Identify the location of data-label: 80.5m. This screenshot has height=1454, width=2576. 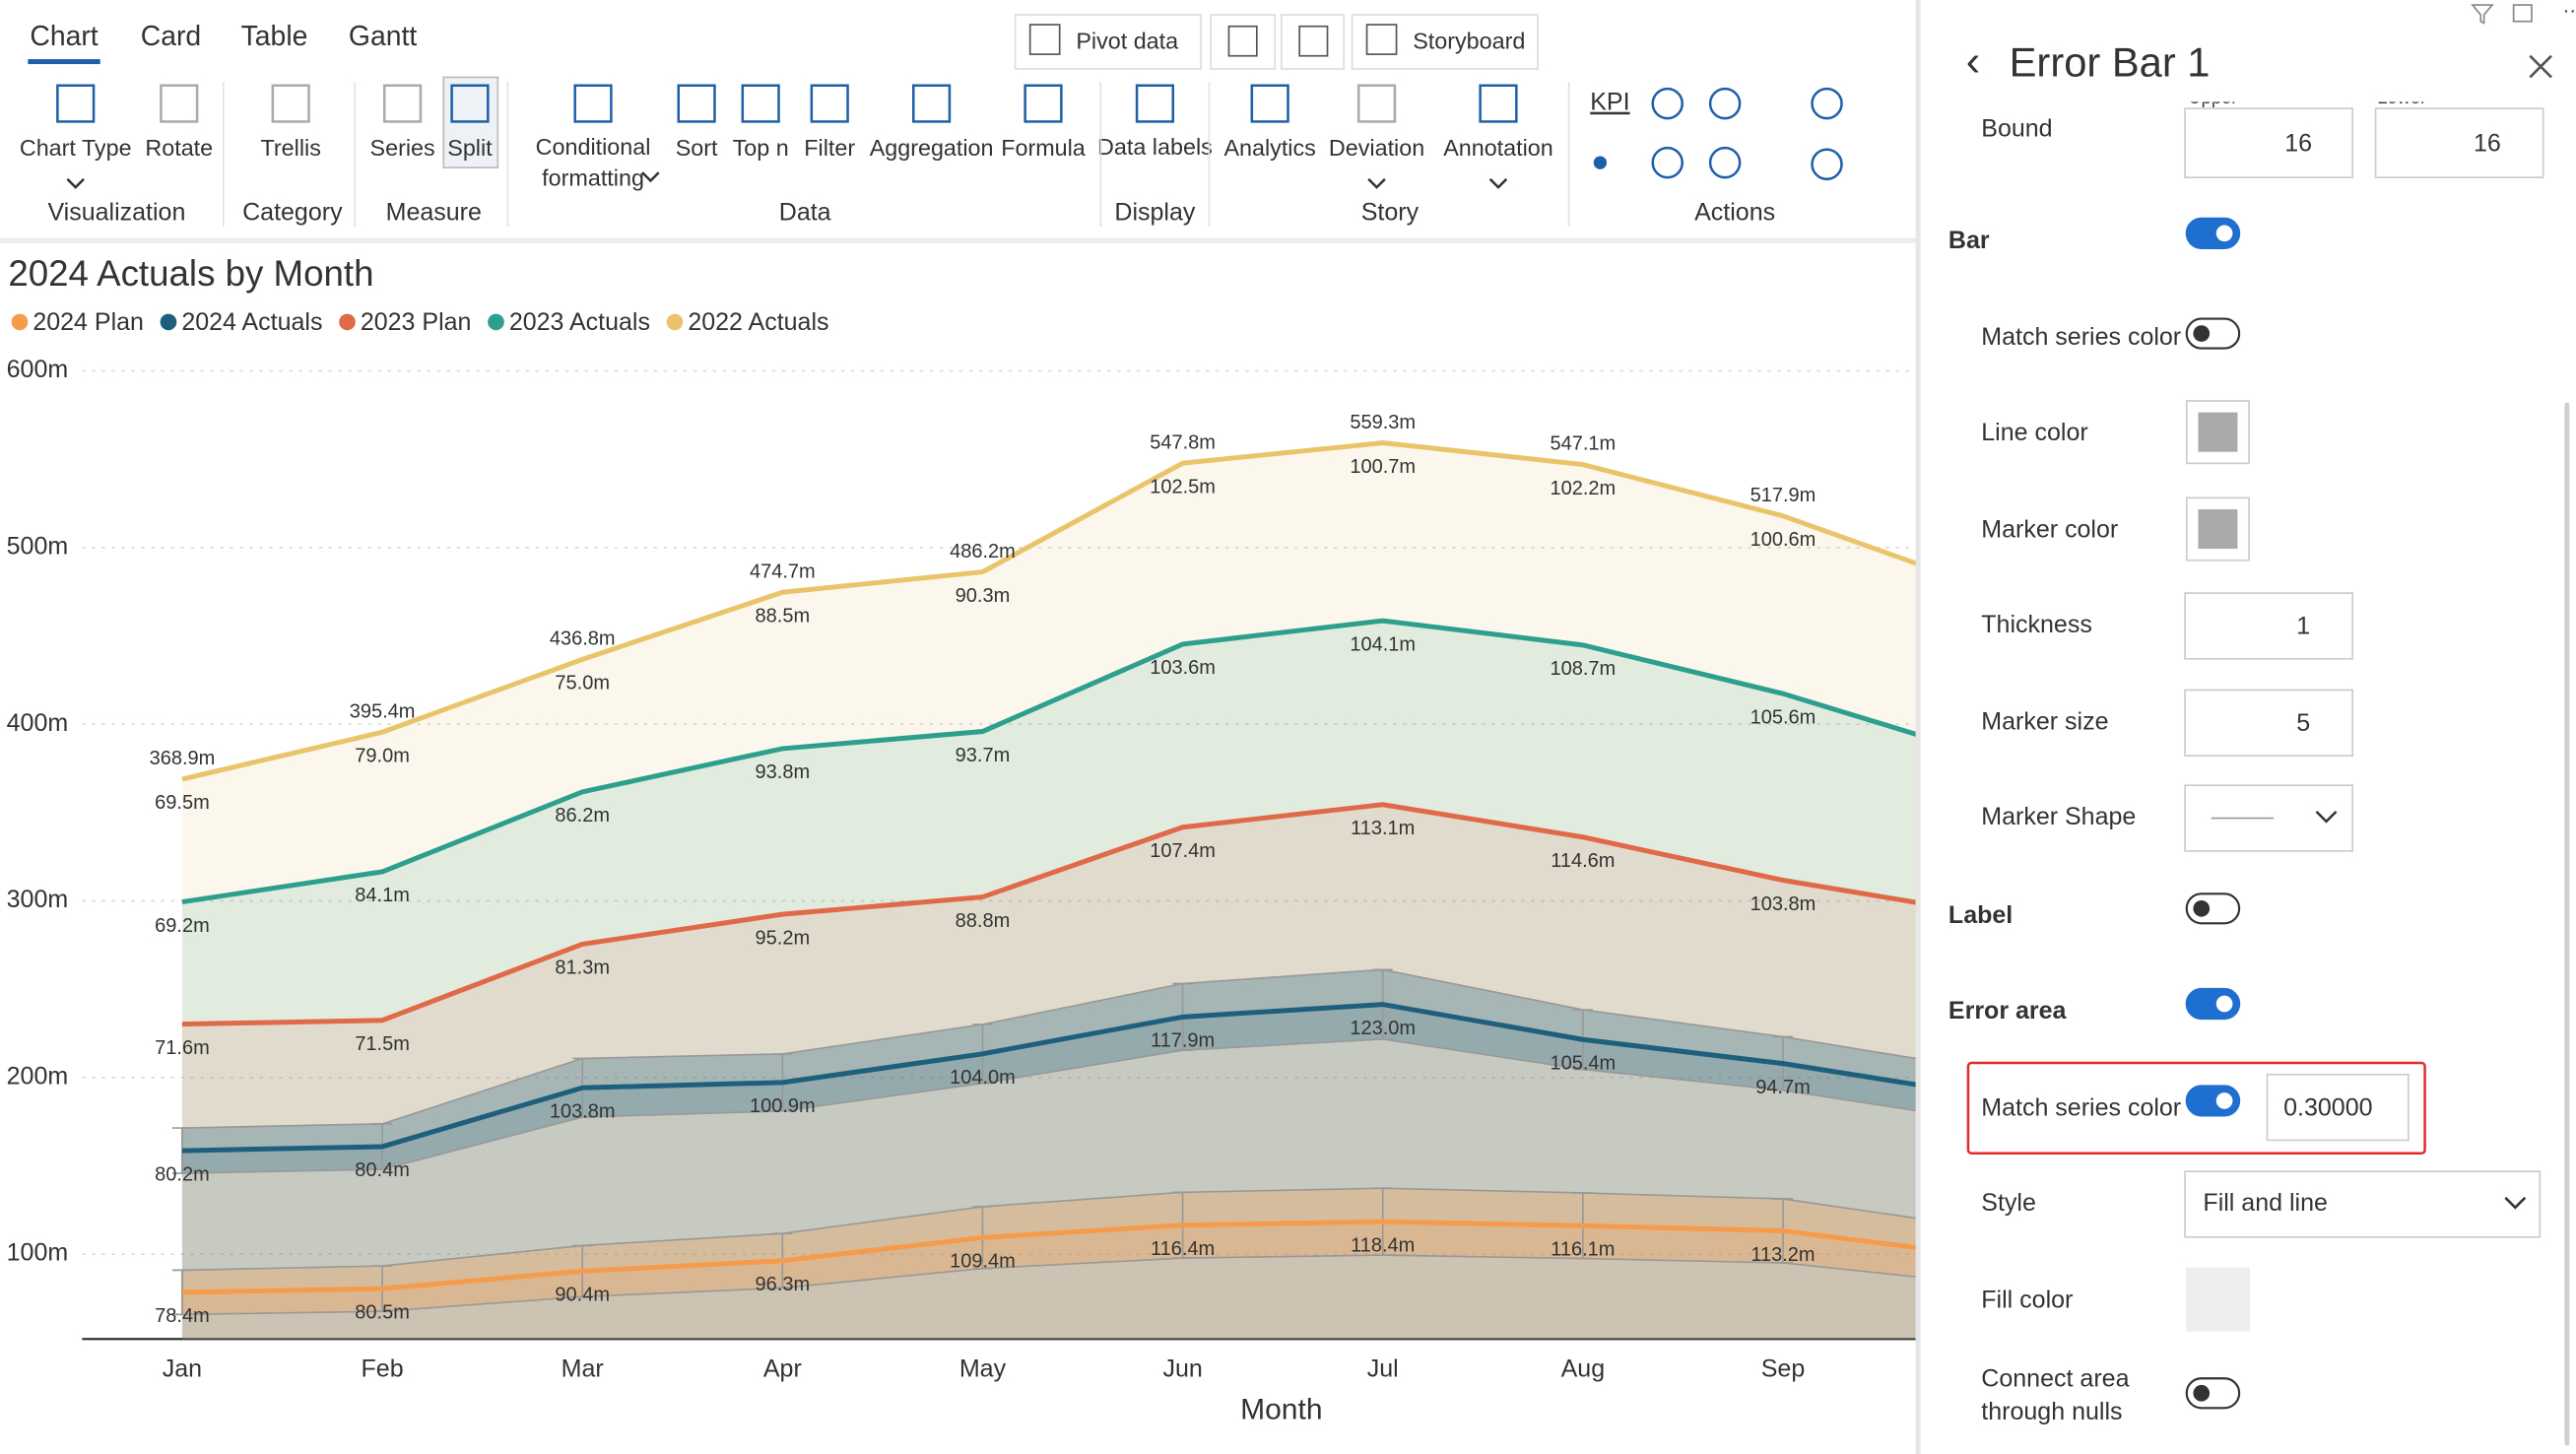
(382, 1312).